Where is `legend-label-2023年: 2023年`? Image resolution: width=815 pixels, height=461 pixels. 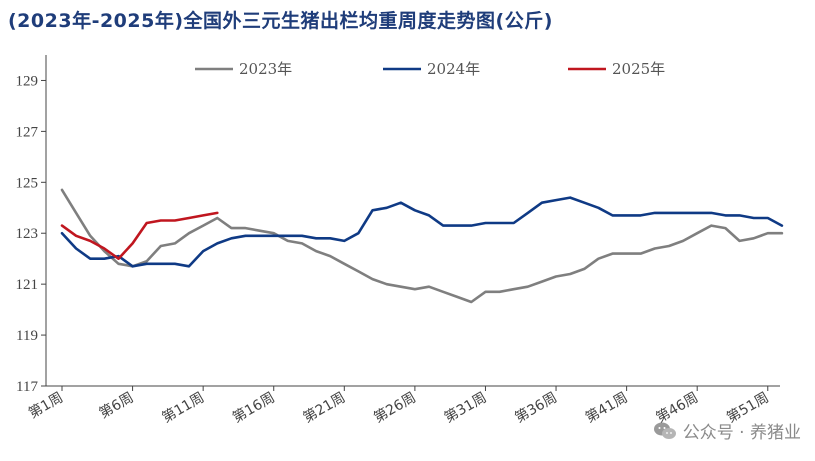 legend-label-2023年: 2023年 is located at coordinates (265, 69).